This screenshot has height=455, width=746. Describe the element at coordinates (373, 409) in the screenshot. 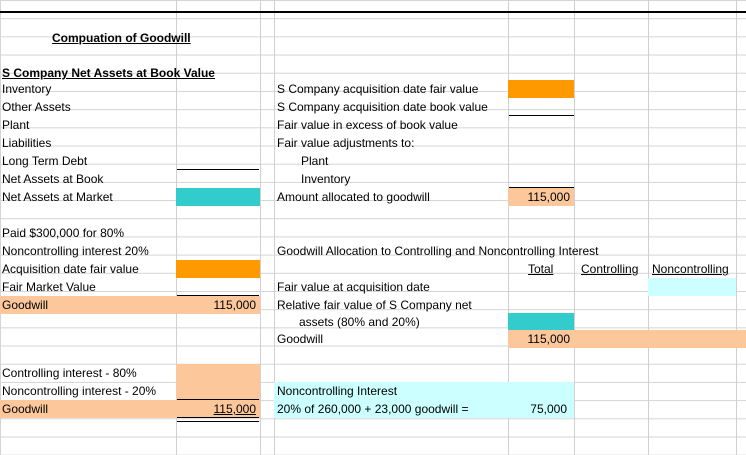

I see `label-nci-calc: 20% of 260,000 + 23,000 goodwill =` at that location.